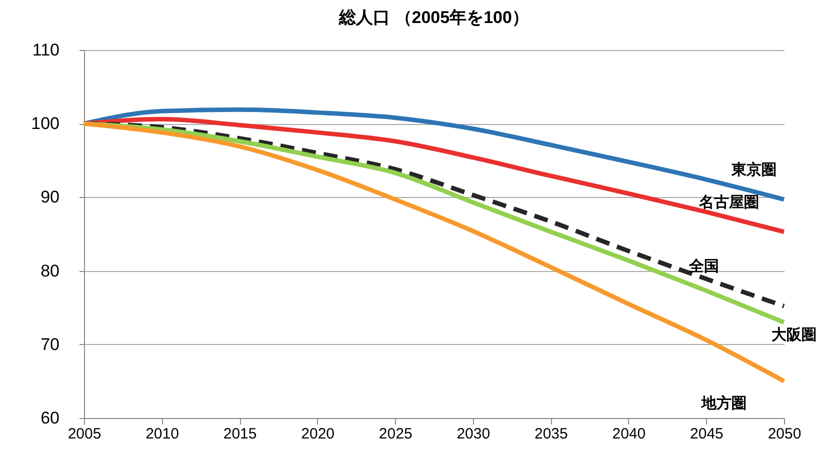 The width and height of the screenshot is (822, 459). Describe the element at coordinates (707, 434) in the screenshot. I see `x-tick-label: 2045` at that location.